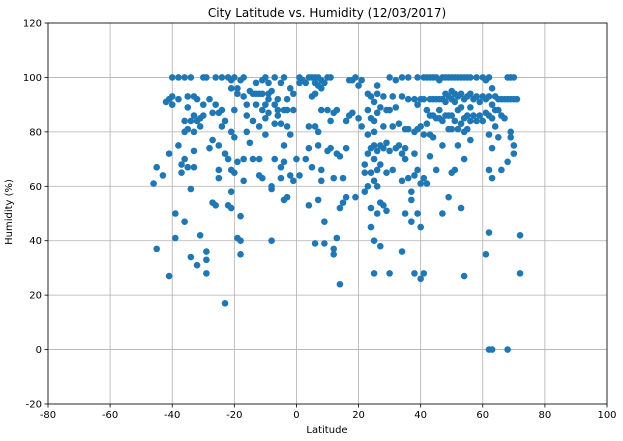 The image size is (623, 441). Describe the element at coordinates (482, 415) in the screenshot. I see `x-tick-label: 60` at that location.